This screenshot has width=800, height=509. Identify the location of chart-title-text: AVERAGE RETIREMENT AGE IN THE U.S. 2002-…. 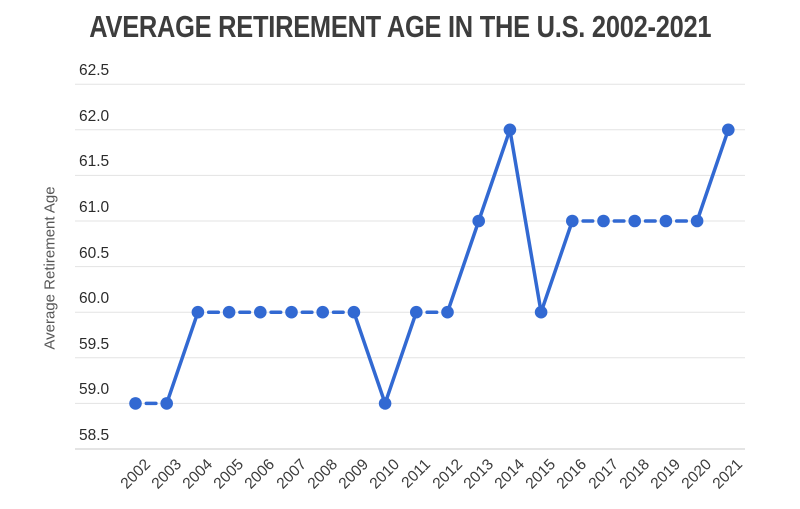
(399, 26).